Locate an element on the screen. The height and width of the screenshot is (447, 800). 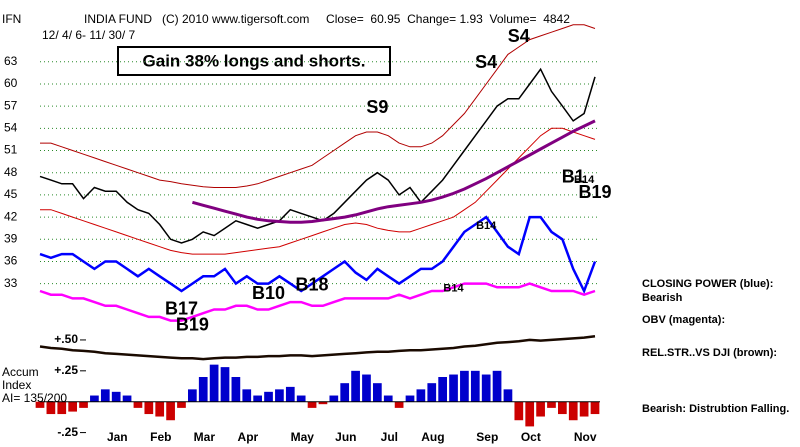
x-tick-label: Mar is located at coordinates (205, 437).